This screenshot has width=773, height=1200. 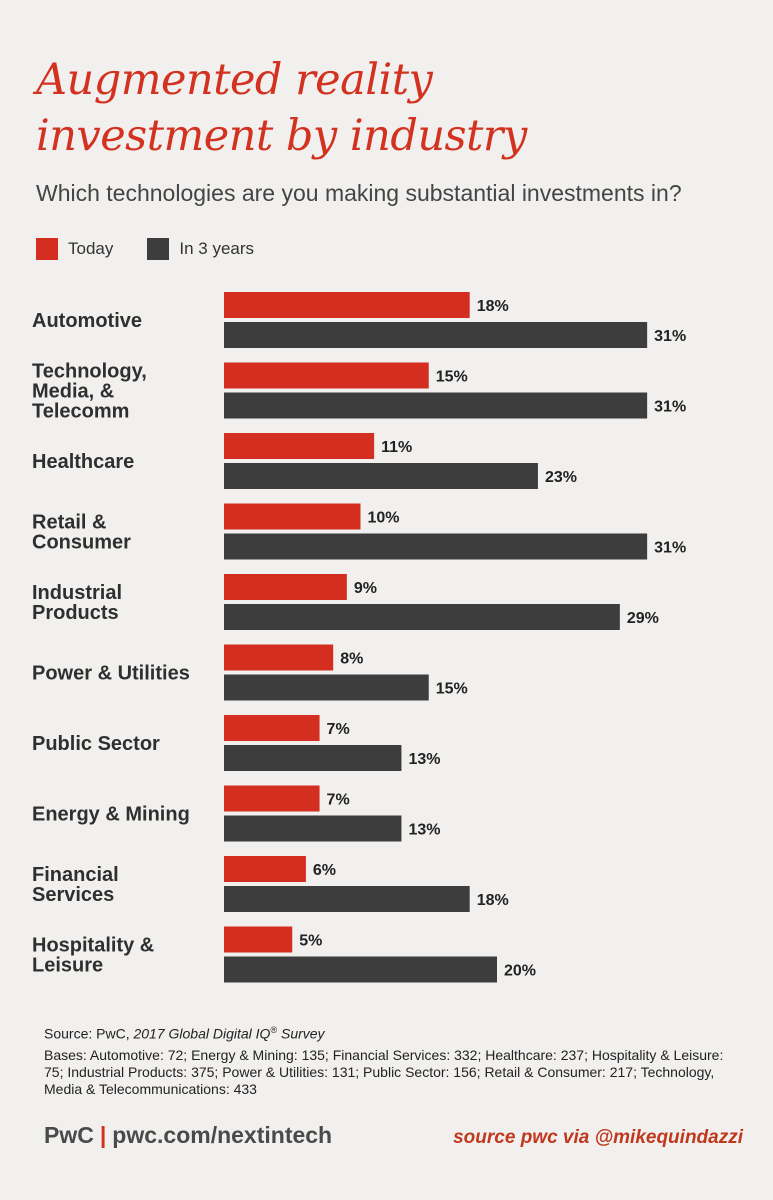 What do you see at coordinates (281, 136) in the screenshot?
I see `title-line-2: investment by industry` at bounding box center [281, 136].